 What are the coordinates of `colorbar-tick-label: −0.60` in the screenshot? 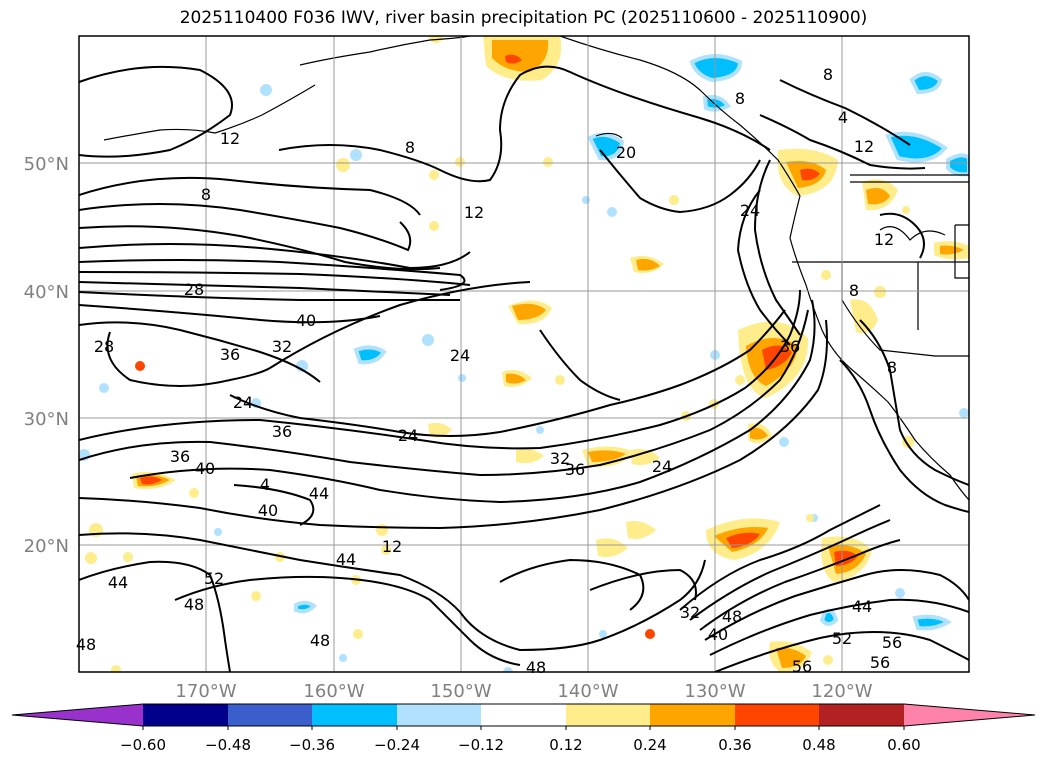 It's located at (143, 745).